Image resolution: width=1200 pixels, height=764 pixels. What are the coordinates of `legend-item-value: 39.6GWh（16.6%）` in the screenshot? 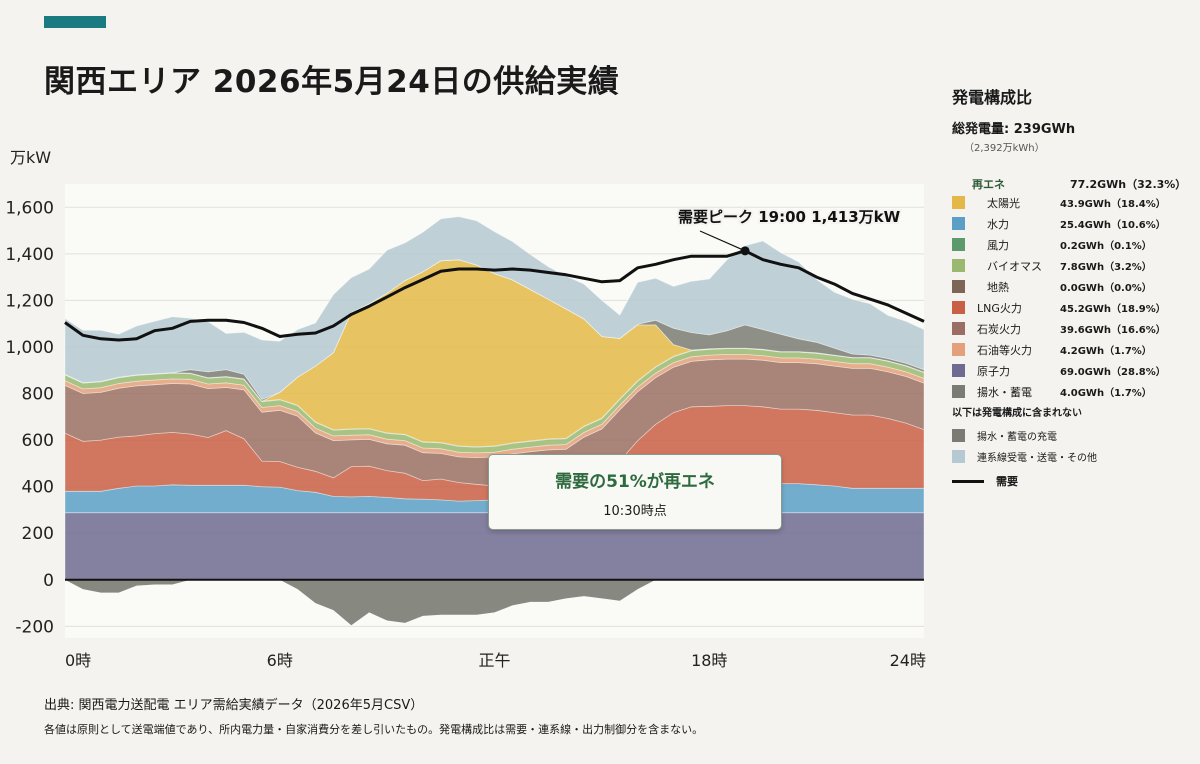 It's located at (1113, 330).